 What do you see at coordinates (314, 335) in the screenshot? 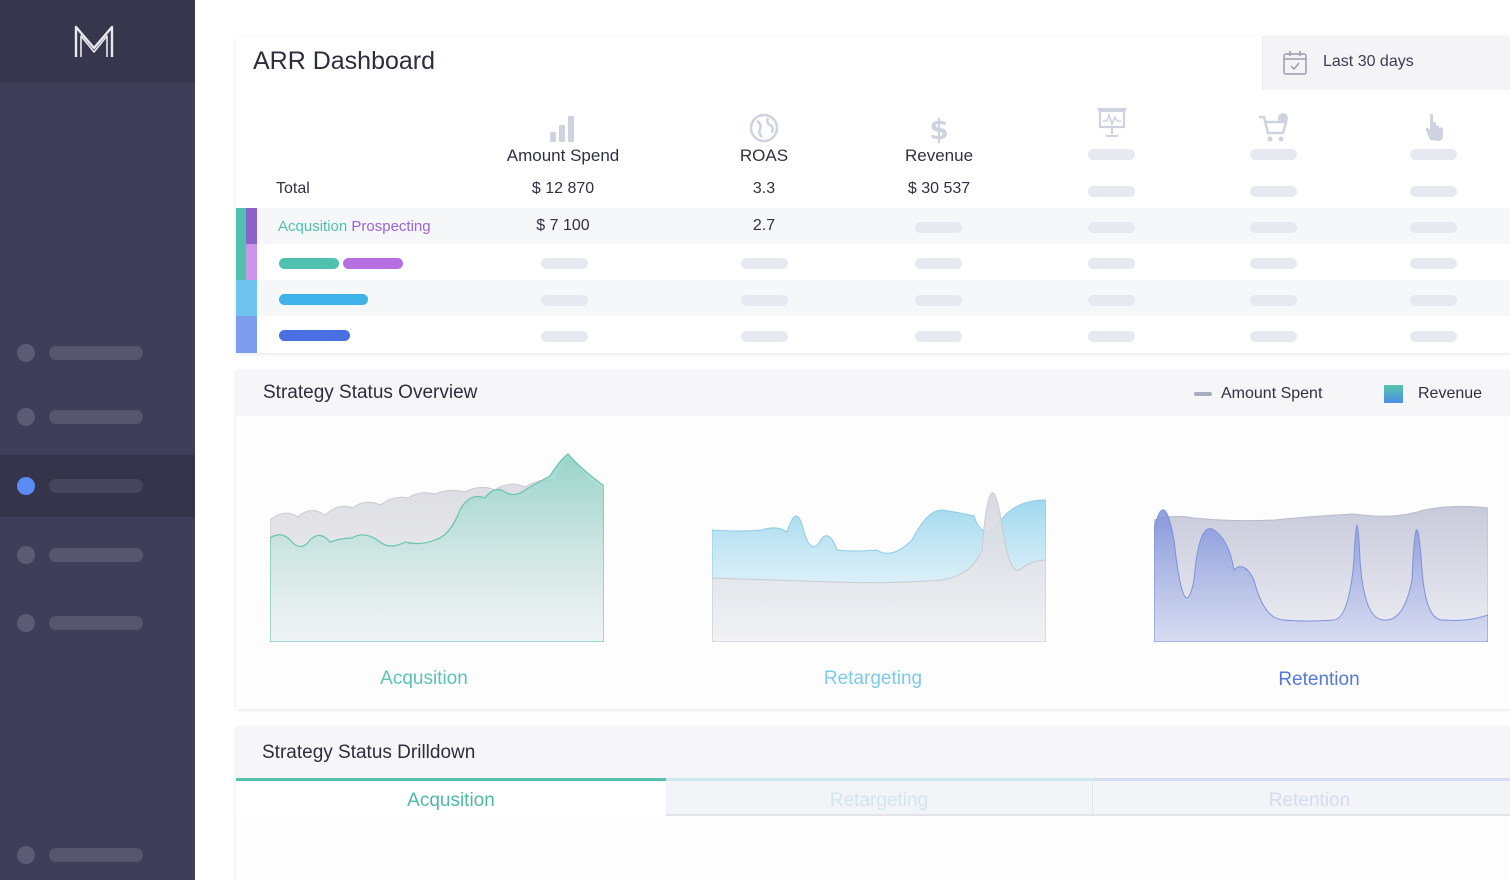
I see `label-placeholder-blue` at bounding box center [314, 335].